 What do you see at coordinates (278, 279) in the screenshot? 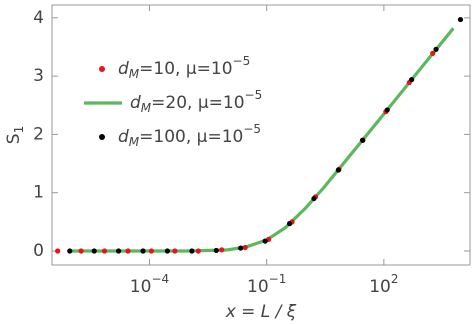
I see `tick-exponent: −1` at bounding box center [278, 279].